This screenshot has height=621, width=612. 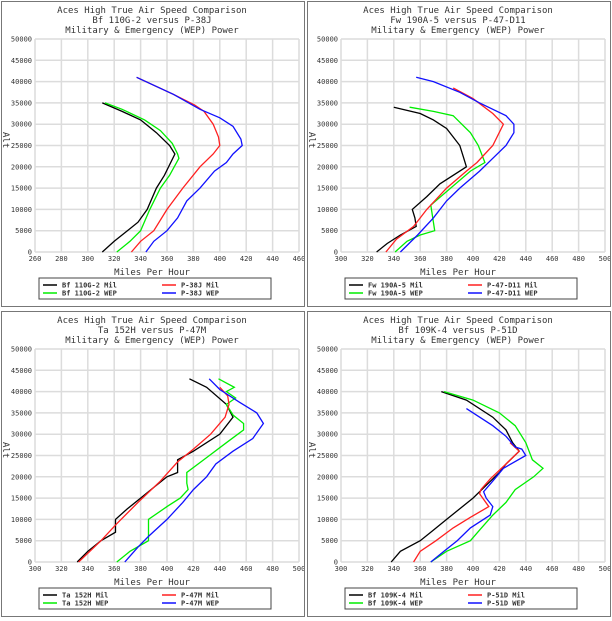 What do you see at coordinates (457, 164) in the screenshot?
I see `series-line-p-47-d11-wep` at bounding box center [457, 164].